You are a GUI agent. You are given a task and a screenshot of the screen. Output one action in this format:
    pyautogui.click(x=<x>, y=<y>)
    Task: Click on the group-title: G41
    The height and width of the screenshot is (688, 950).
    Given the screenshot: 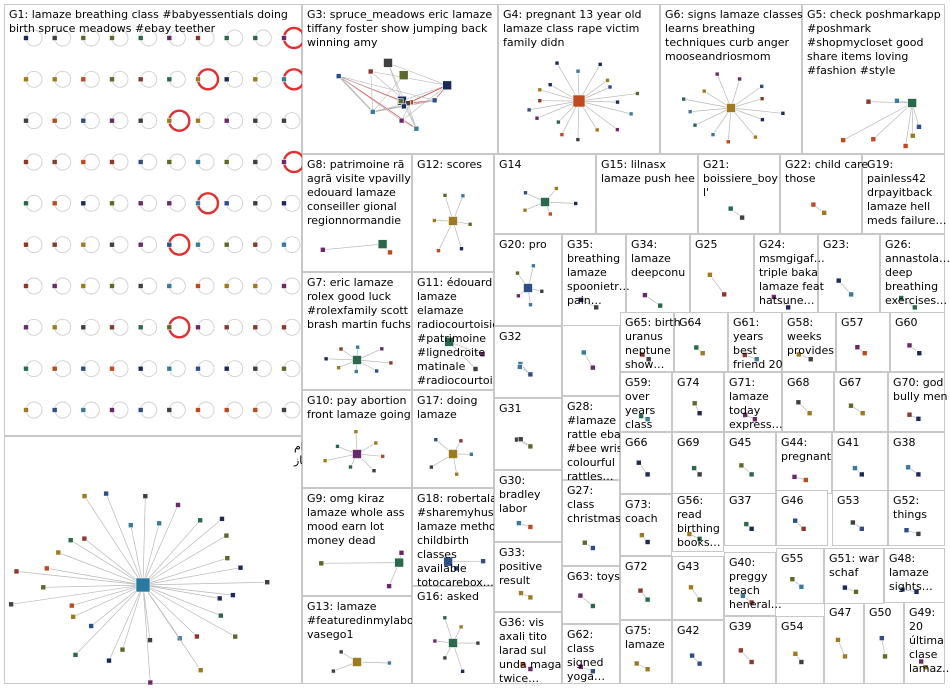 What is the action you would take?
    pyautogui.click(x=848, y=442)
    